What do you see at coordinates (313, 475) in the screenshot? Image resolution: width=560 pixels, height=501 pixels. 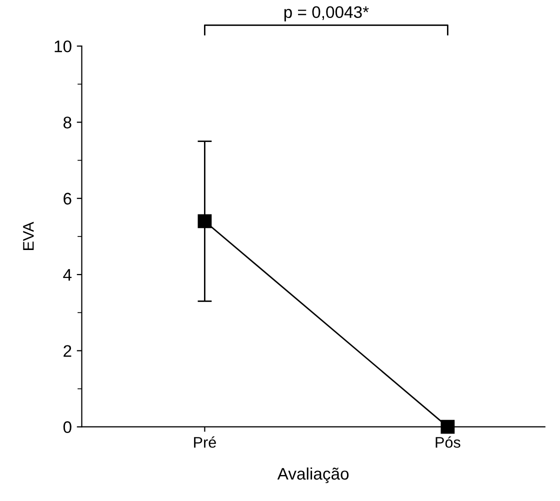 I see `x-axis-title: Avaliação` at bounding box center [313, 475].